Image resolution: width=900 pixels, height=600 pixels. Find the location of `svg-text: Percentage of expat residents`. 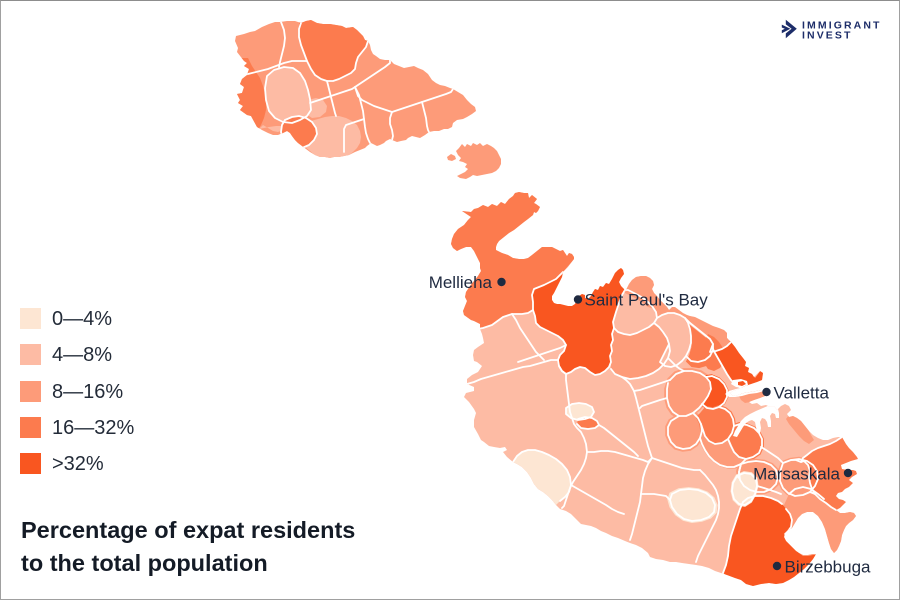

svg-text: Percentage of expat residents is located at coordinates (188, 530).